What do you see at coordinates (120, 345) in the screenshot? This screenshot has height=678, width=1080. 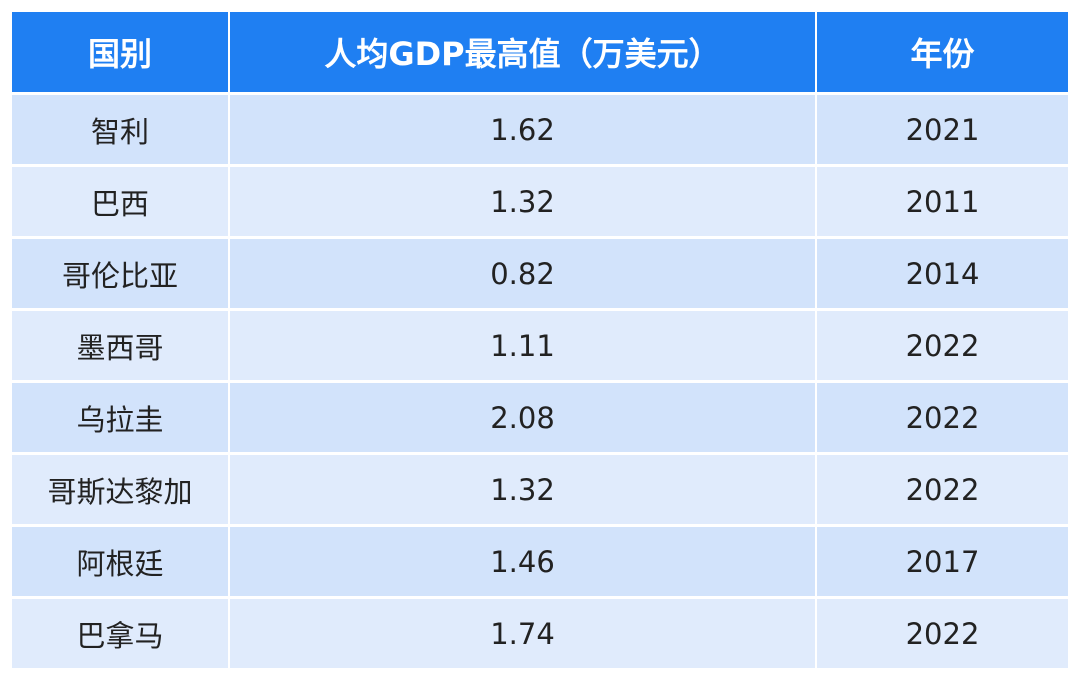 I see `table-cell: 墨西哥` at bounding box center [120, 345].